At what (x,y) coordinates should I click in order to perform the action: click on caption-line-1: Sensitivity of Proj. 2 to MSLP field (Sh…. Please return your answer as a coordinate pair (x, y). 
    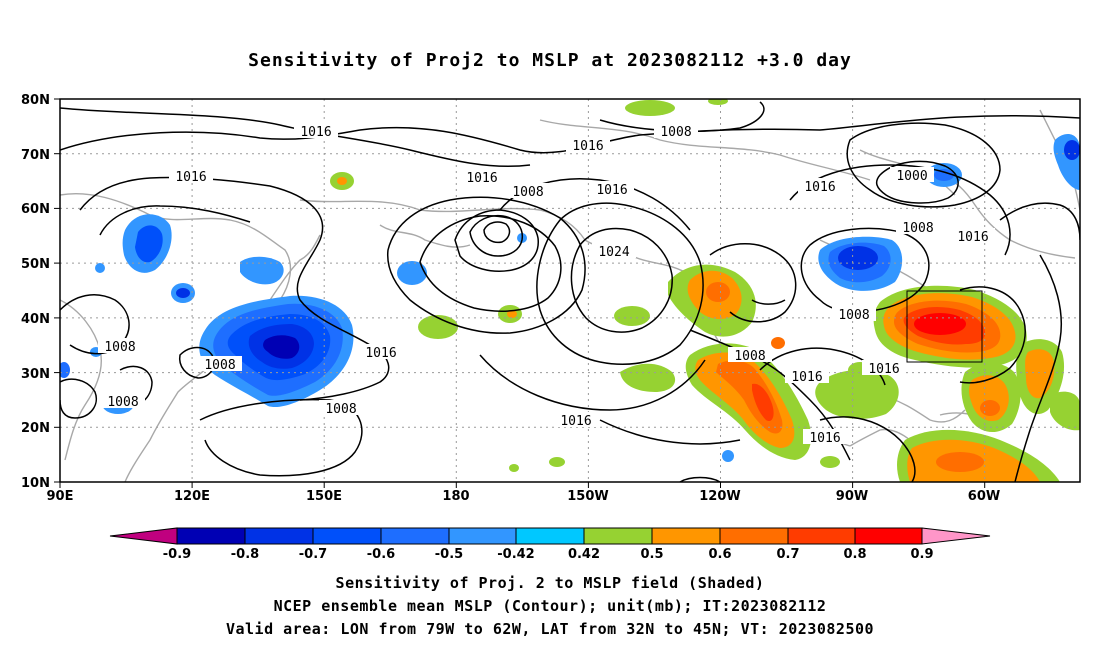
    Looking at the image, I should click on (550, 583).